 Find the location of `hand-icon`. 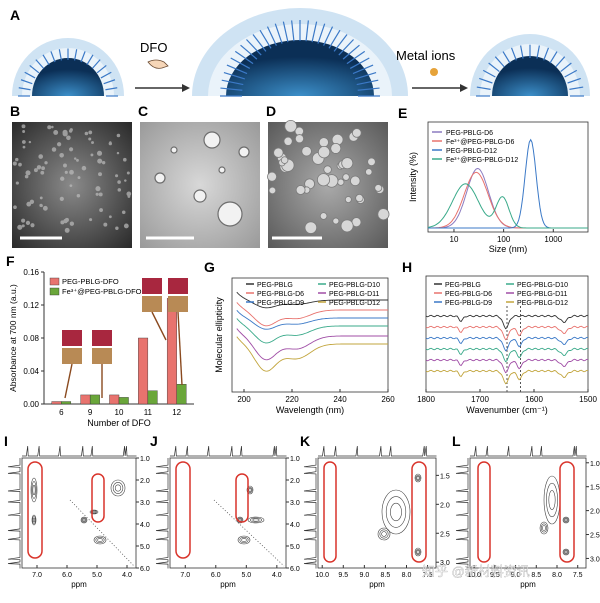

hand-icon is located at coordinates (158, 64).